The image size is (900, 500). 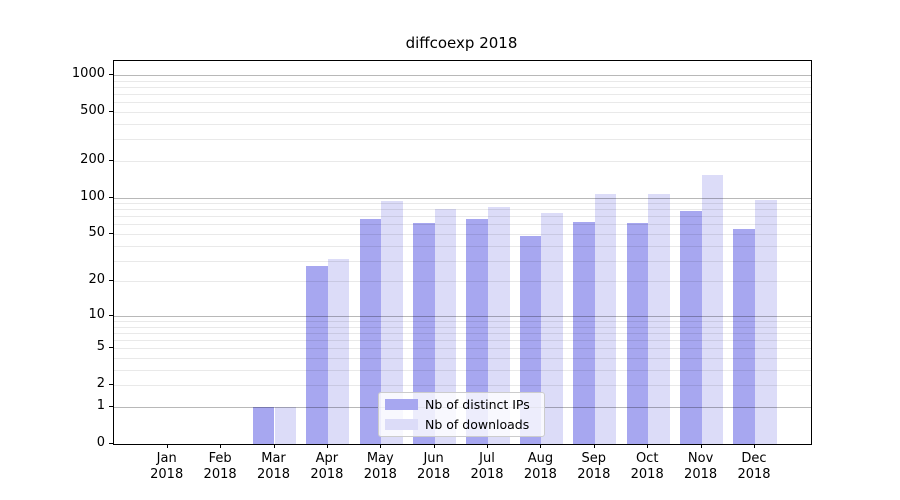 What do you see at coordinates (605, 319) in the screenshot?
I see `bar-downloads-sep` at bounding box center [605, 319].